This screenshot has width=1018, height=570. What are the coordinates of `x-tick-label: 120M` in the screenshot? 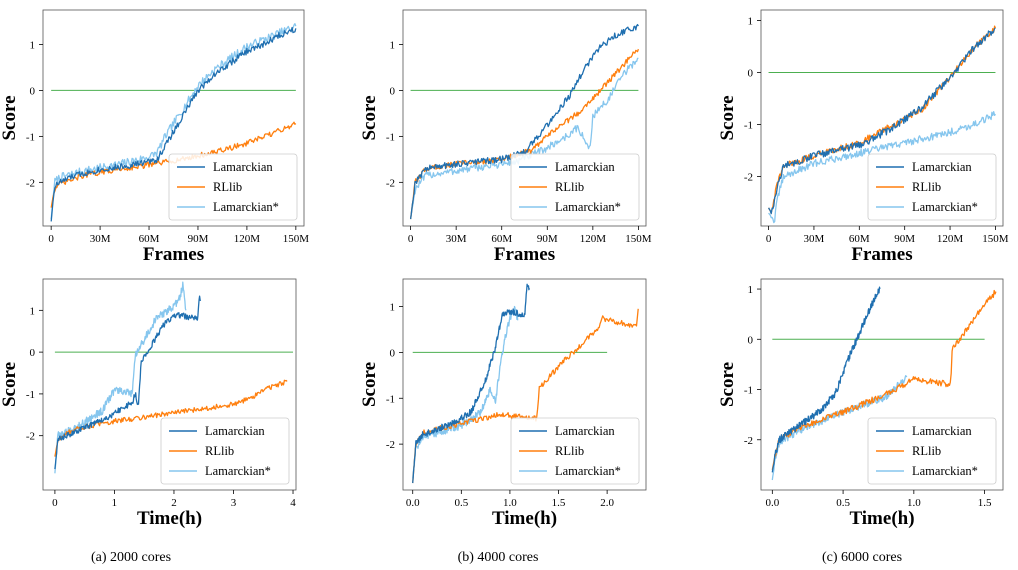 It's located at (950, 239).